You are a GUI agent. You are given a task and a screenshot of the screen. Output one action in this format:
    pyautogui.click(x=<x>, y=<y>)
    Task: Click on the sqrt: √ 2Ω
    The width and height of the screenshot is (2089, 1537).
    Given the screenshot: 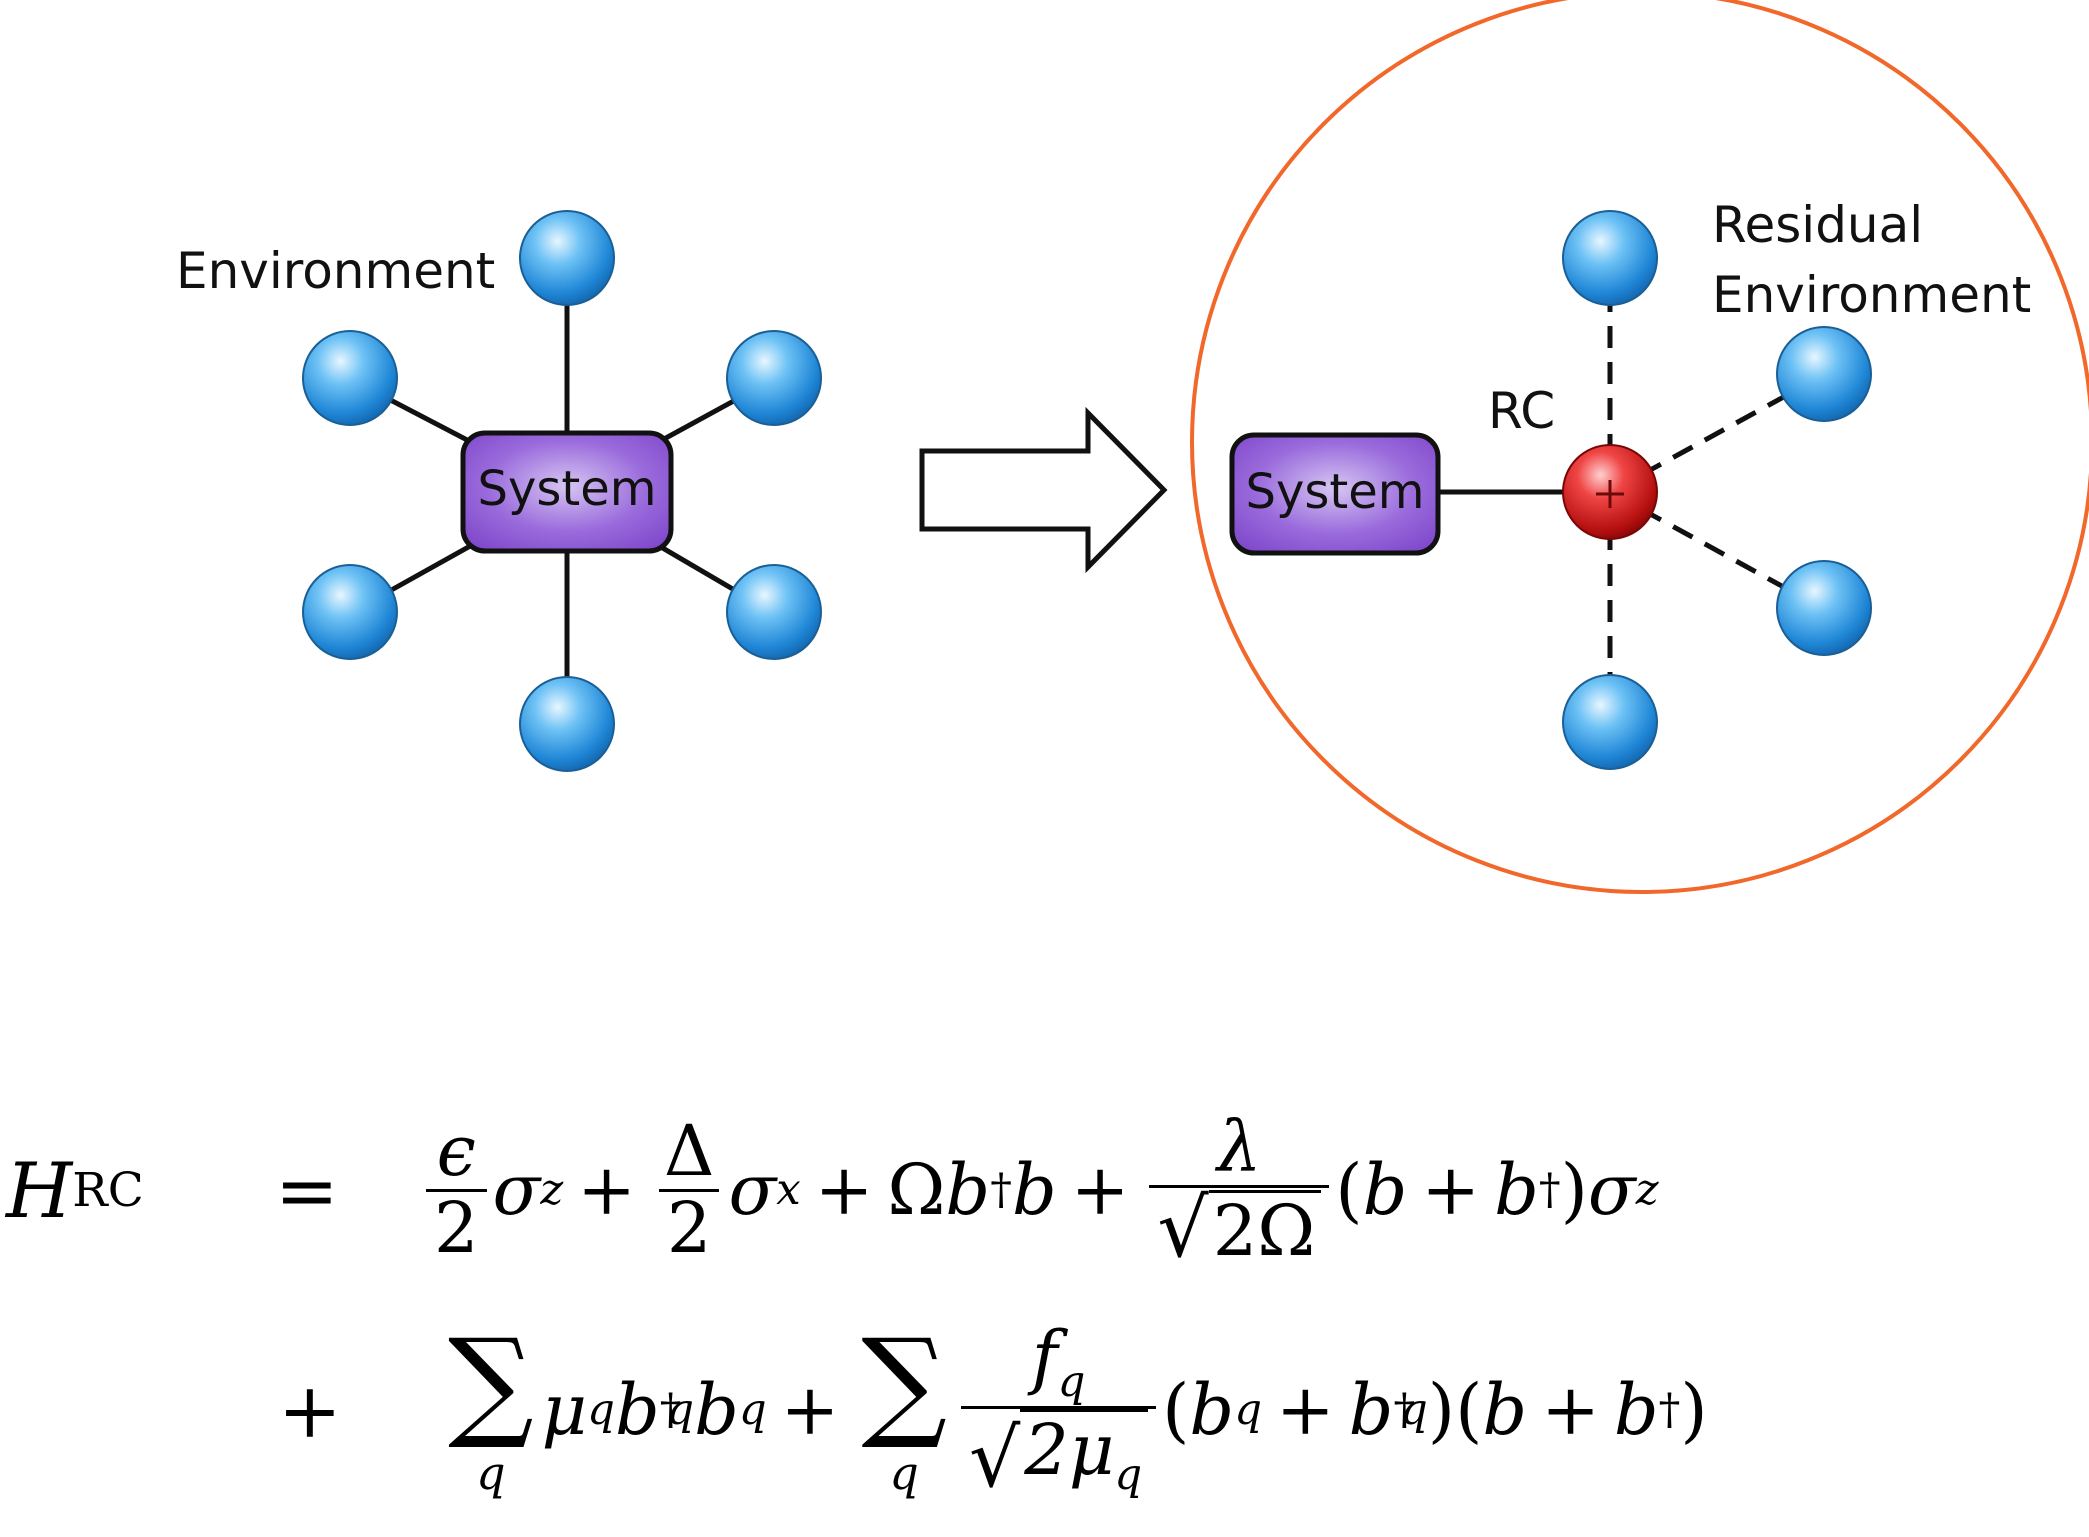 What is the action you would take?
    pyautogui.click(x=1239, y=1227)
    